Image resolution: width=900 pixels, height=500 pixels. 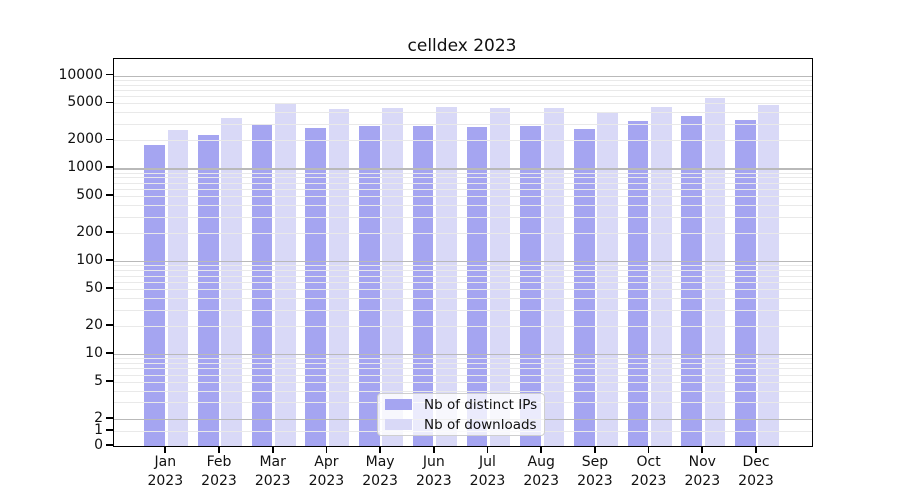 I want to click on bar-downloads-nov, so click(x=715, y=271).